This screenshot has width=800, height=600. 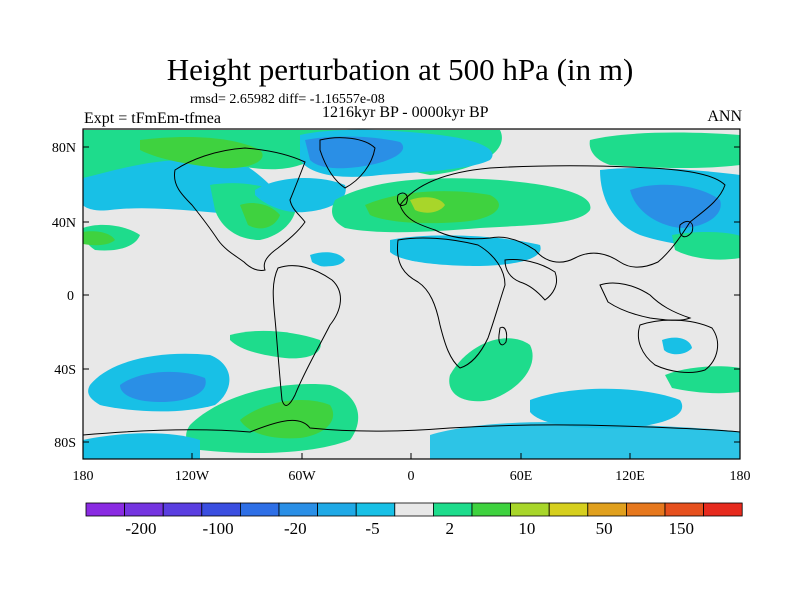 I want to click on experiment-label: Expt = tFmEm-tfmea, so click(x=152, y=118).